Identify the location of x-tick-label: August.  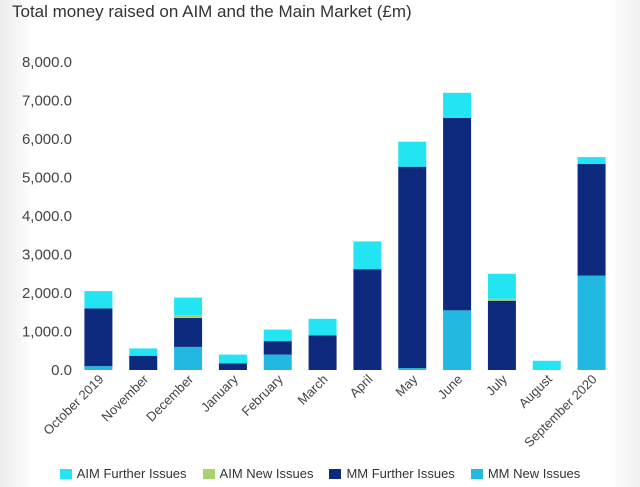
(535, 390).